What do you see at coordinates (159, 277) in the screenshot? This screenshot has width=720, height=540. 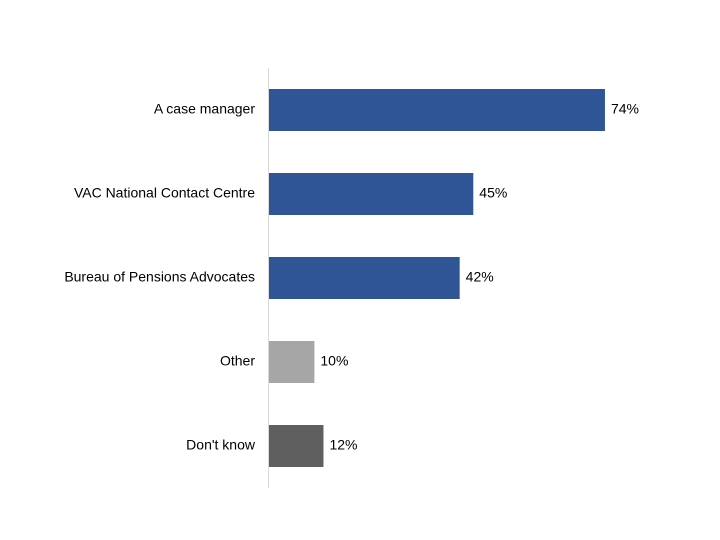 I see `category-label: Bureau of Pensions Advocates` at bounding box center [159, 277].